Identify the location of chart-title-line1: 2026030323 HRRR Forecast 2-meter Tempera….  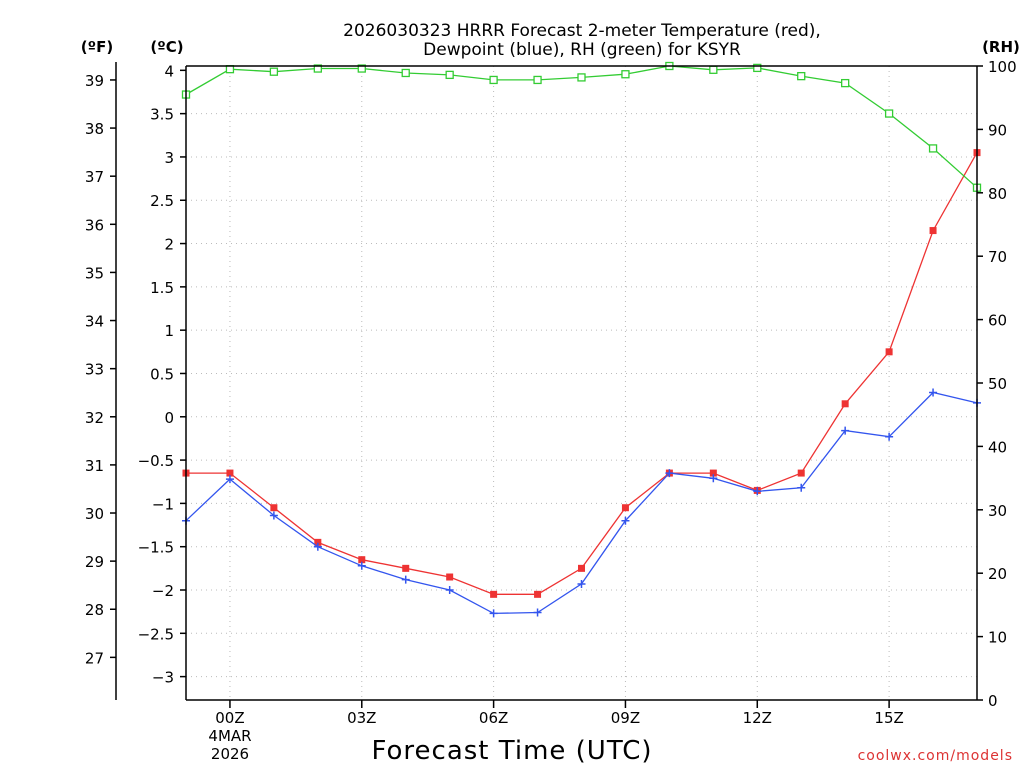
(582, 31).